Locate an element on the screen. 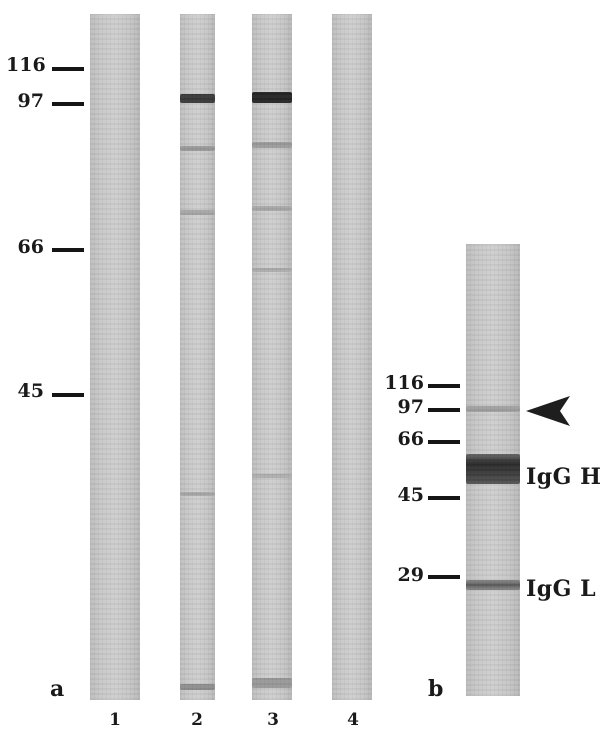 This screenshot has width=608, height=734. gel-lane-b is located at coordinates (493, 470).